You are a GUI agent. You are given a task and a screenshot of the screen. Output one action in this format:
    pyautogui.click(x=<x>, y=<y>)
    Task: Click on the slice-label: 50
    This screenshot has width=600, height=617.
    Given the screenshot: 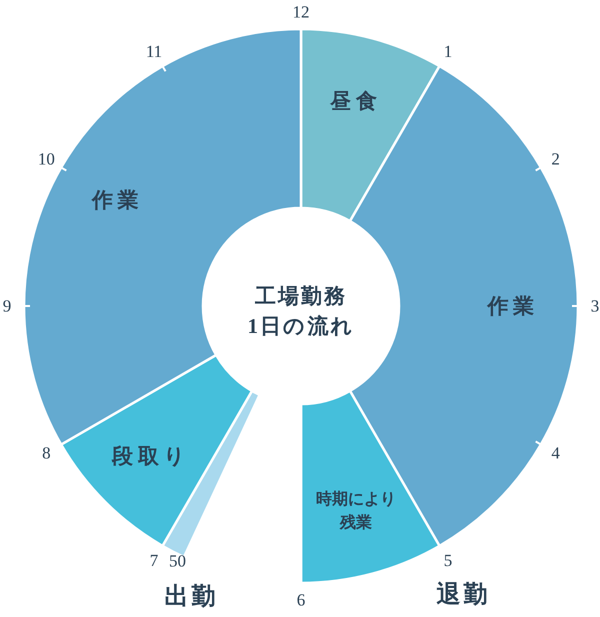 What is the action you would take?
    pyautogui.click(x=177, y=560)
    